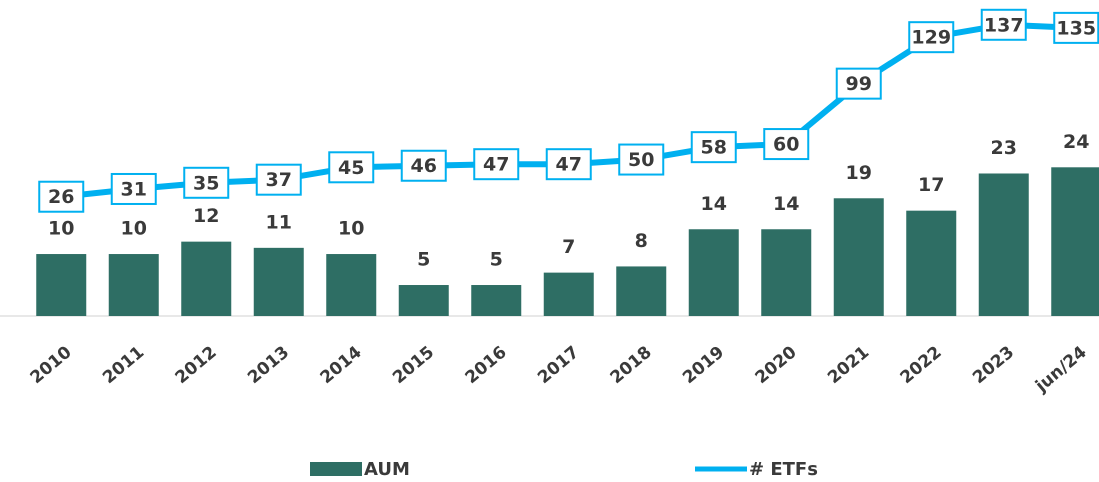 This screenshot has width=1099, height=482. Describe the element at coordinates (387, 469) in the screenshot. I see `legend-label: AUM` at that location.